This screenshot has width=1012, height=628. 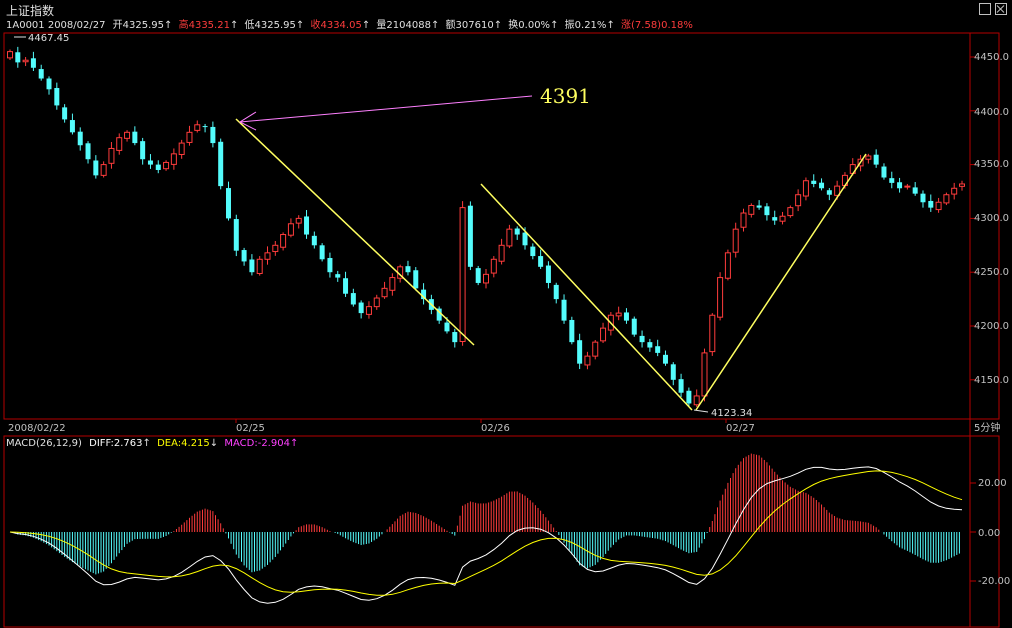 What do you see at coordinates (991, 272) in the screenshot?
I see `y-tick: 4250.0` at bounding box center [991, 272].